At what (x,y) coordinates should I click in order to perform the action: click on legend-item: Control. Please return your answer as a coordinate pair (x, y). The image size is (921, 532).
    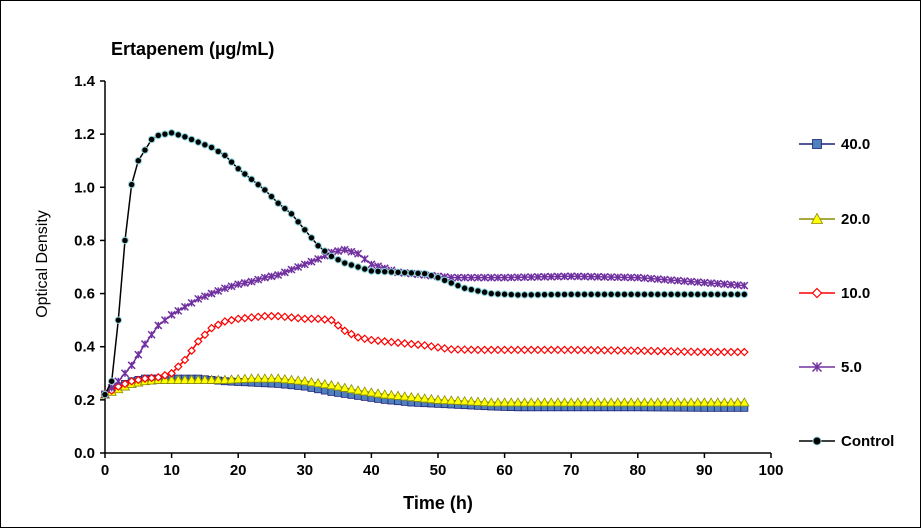
    Looking at the image, I should click on (846, 441).